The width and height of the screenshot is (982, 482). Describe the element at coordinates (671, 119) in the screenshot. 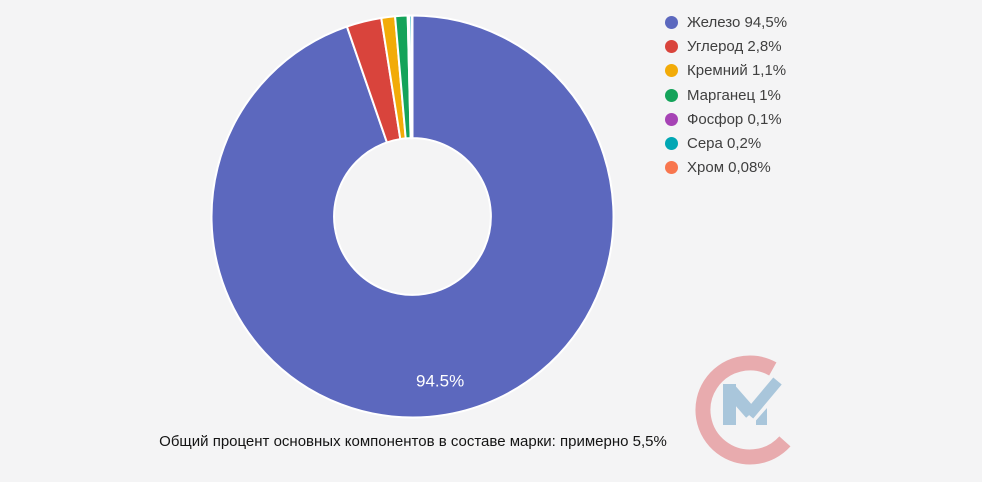

I see `legend-swatch-phosphorus` at that location.